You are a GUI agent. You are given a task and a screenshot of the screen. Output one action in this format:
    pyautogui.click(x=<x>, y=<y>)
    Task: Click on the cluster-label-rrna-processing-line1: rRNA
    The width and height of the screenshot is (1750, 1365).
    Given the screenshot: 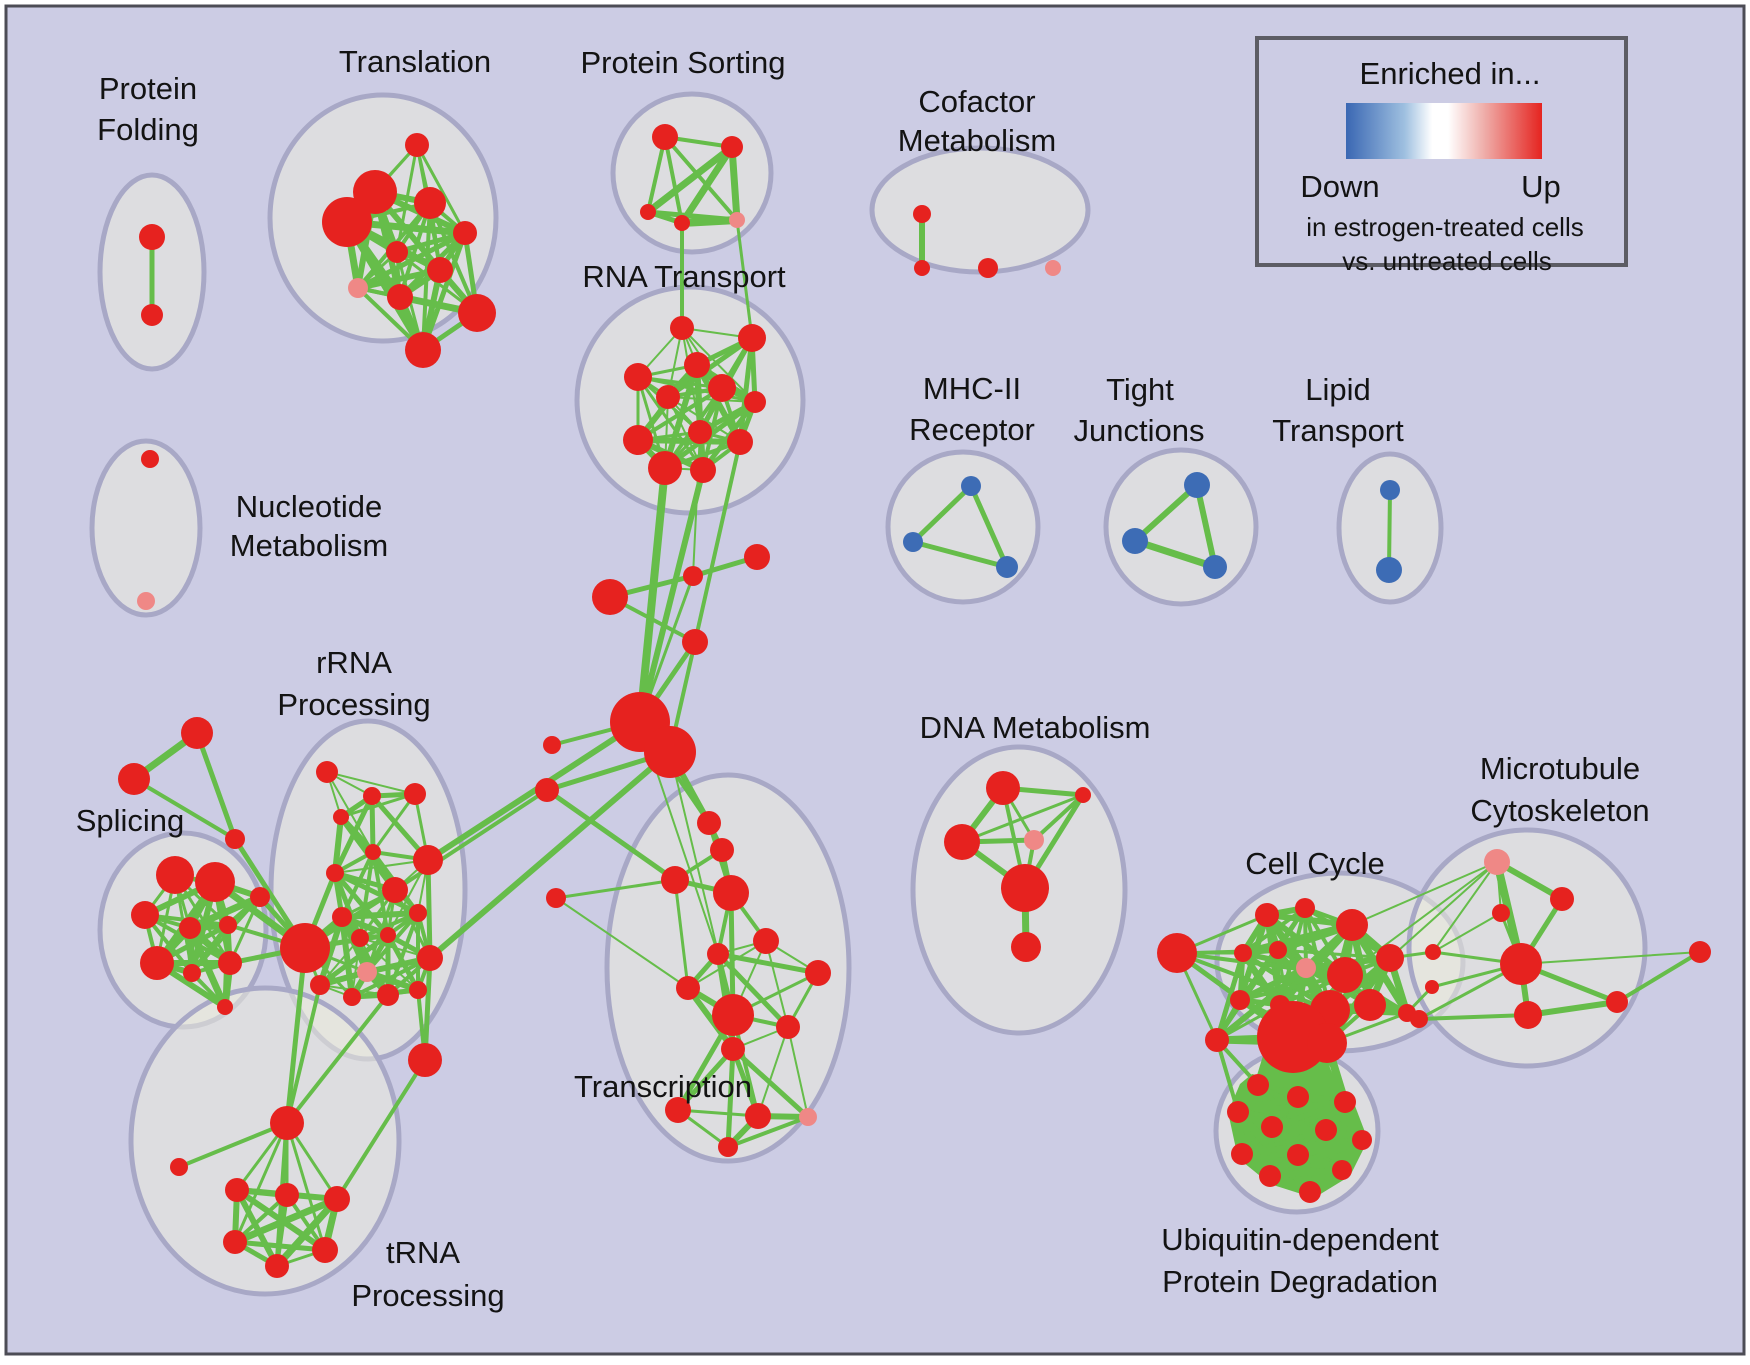 What is the action you would take?
    pyautogui.click(x=354, y=662)
    